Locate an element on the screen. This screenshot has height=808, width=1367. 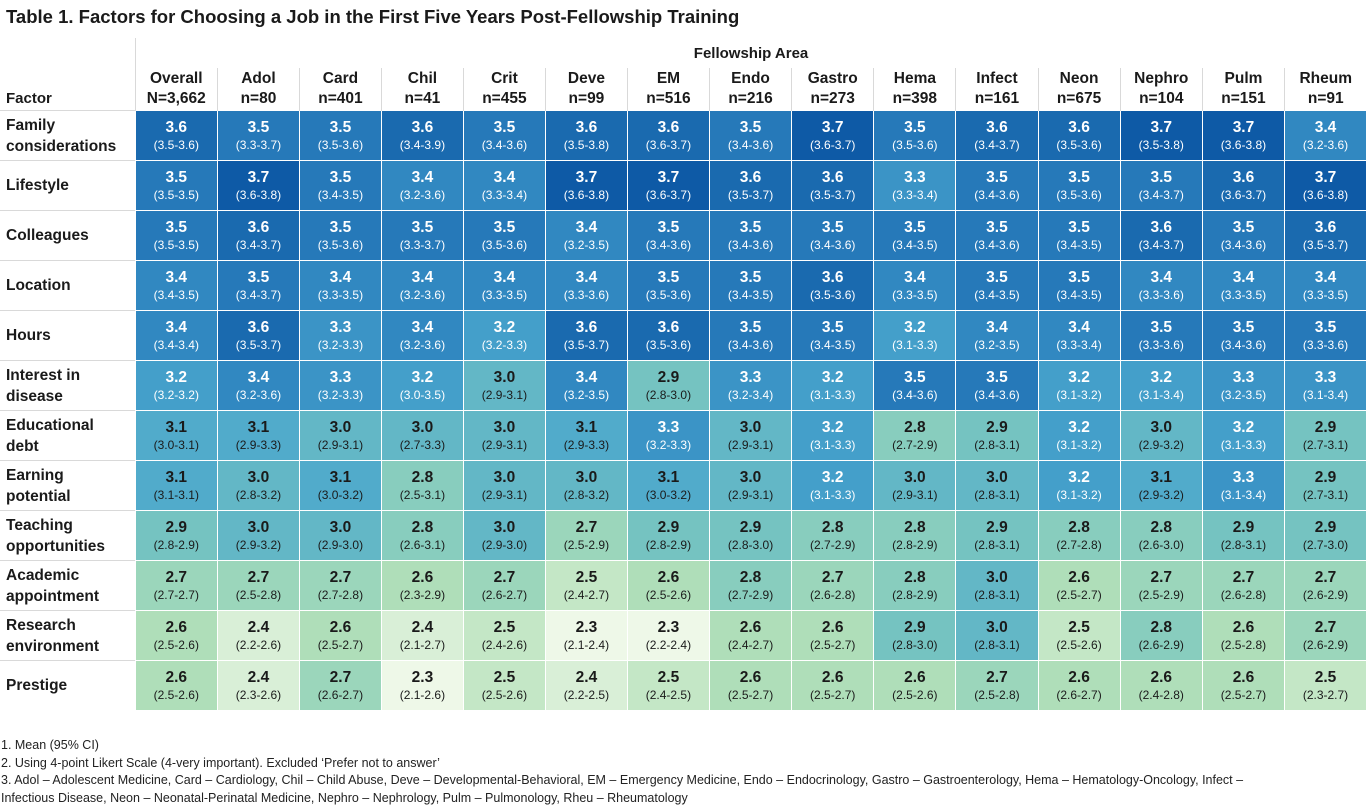
cell-ci: (2.1-2.6) is located at coordinates (422, 694).